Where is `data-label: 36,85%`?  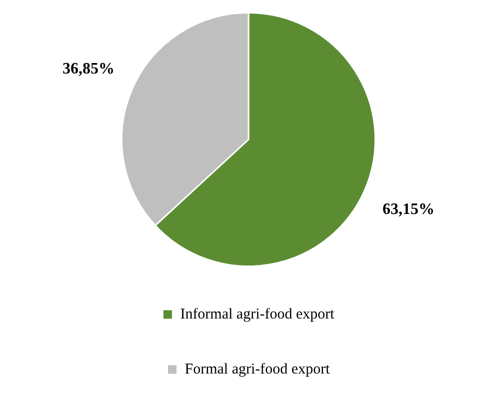
data-label: 36,85% is located at coordinates (88, 69).